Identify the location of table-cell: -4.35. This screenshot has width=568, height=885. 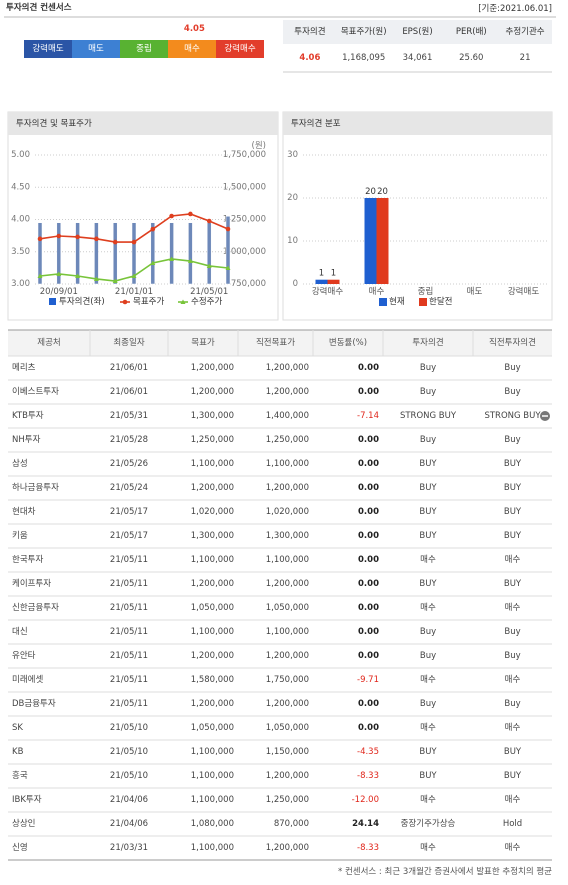
(368, 752).